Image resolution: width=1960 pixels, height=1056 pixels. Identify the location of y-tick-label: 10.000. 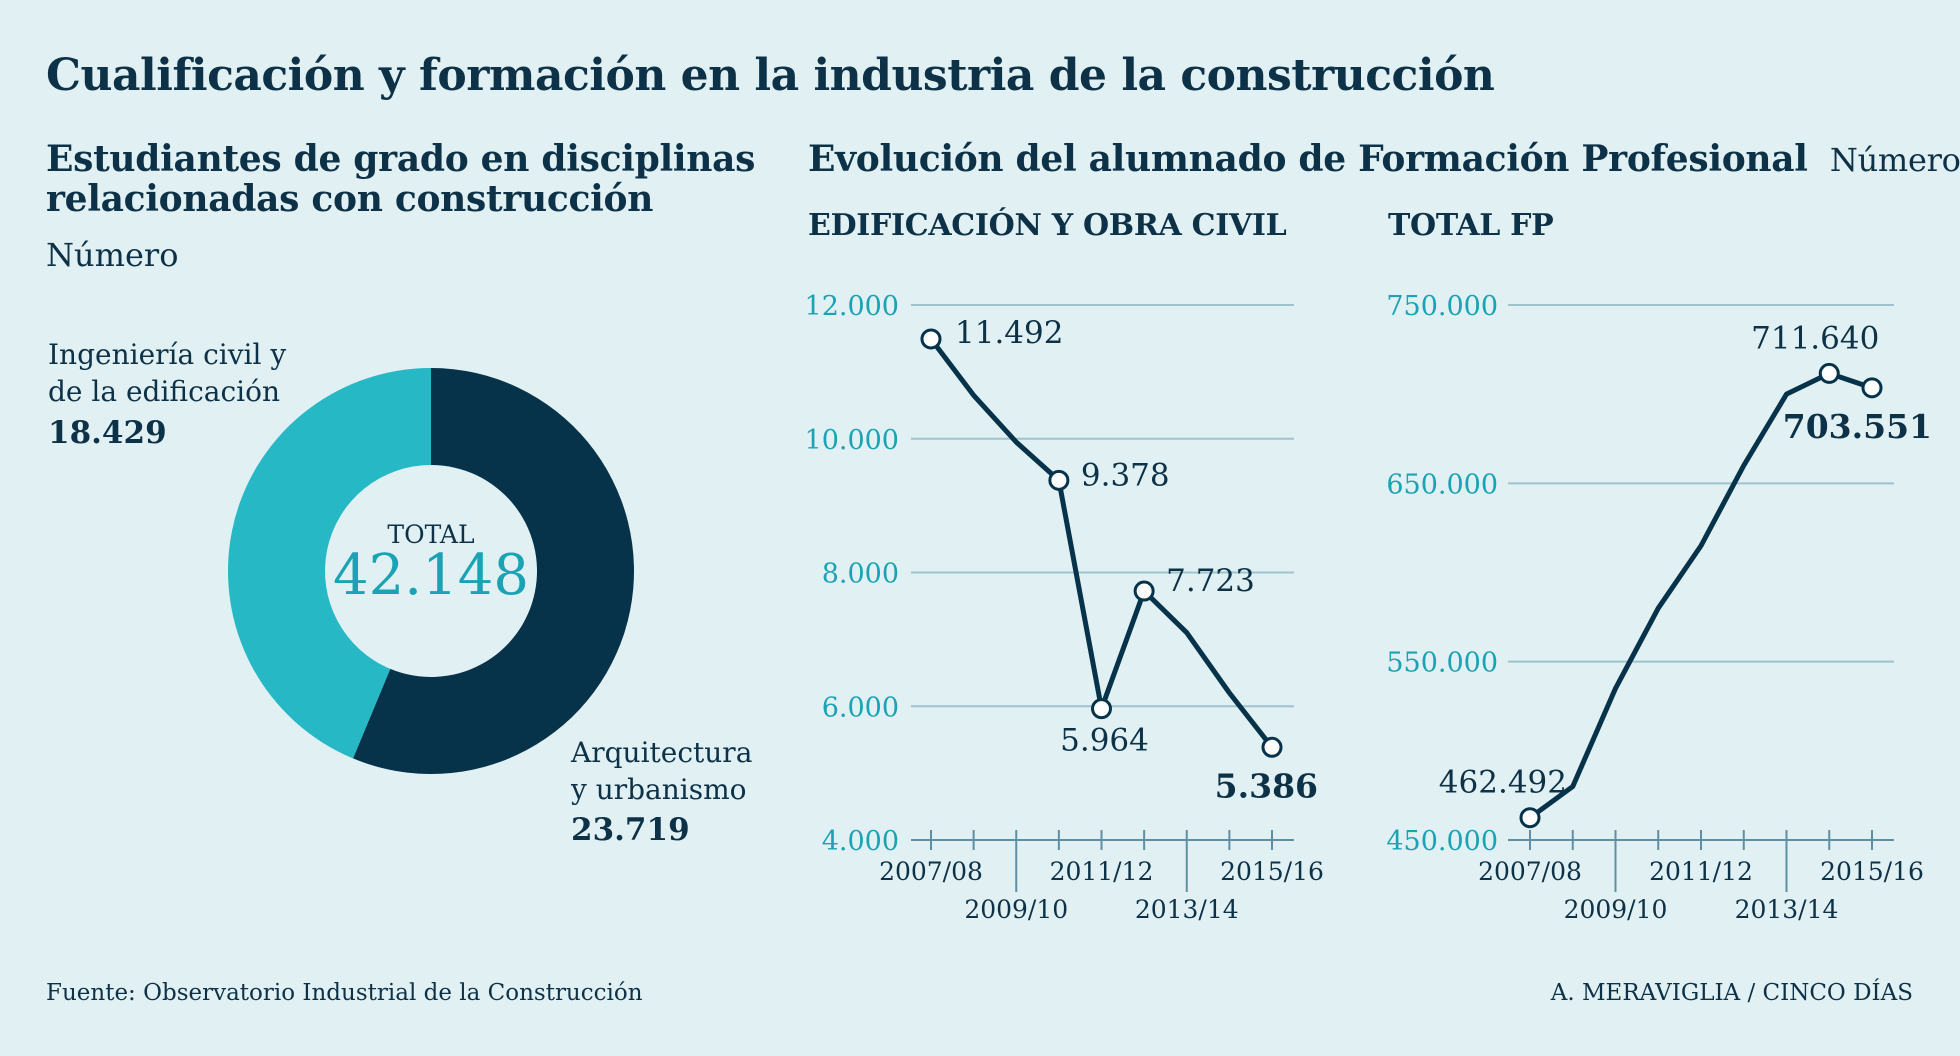
(852, 440).